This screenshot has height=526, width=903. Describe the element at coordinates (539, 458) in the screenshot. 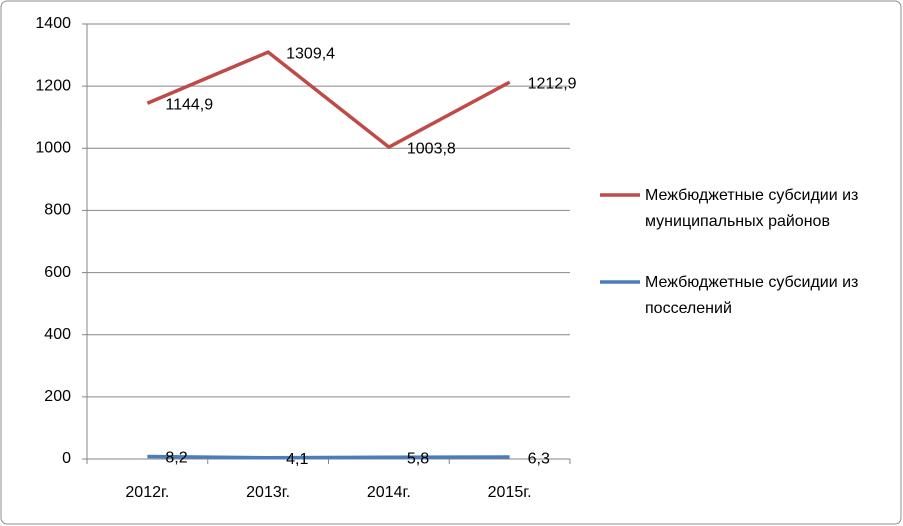

I see `data-label: 6,3` at that location.